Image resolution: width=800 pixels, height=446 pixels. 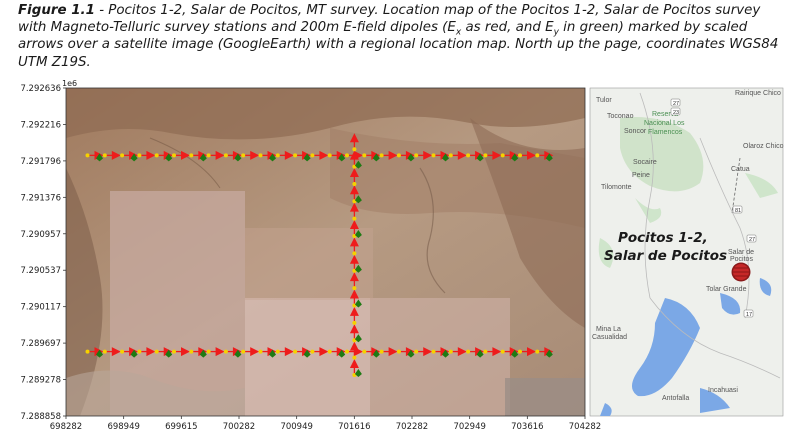 What do you see at coordinates (741, 259) in the screenshot?
I see `place-pocitos: Pocitos` at bounding box center [741, 259].